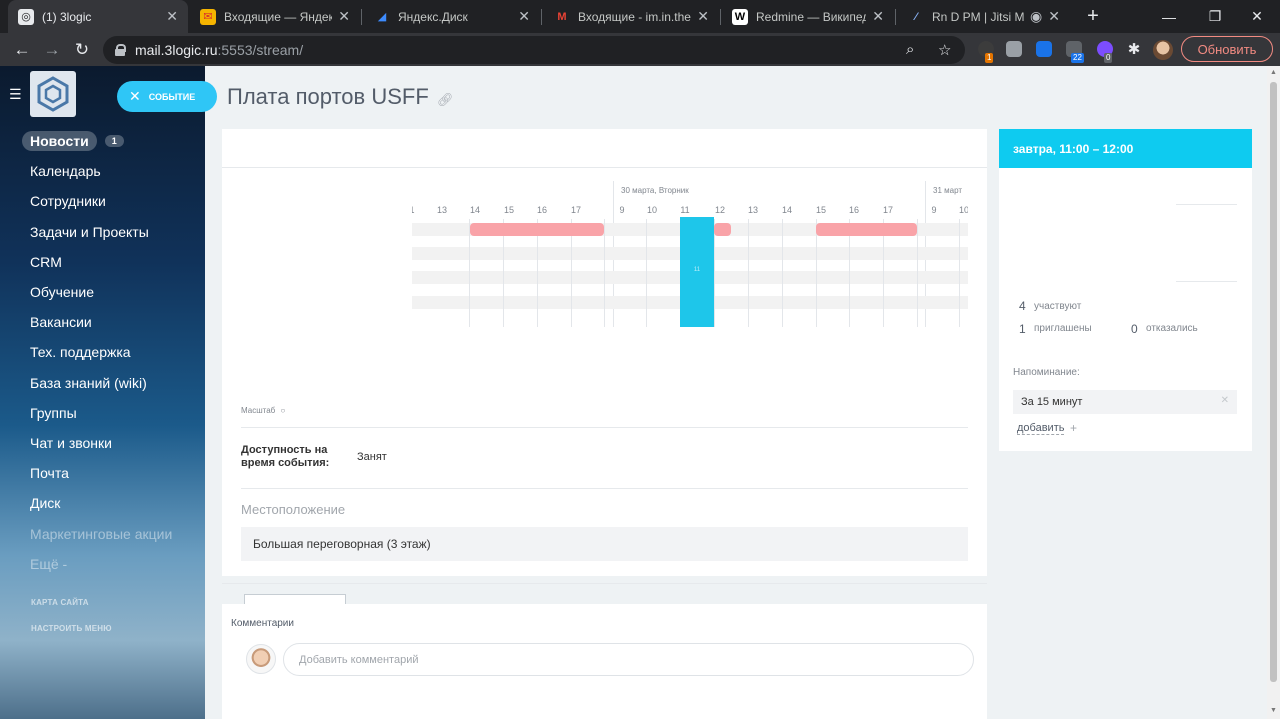 The height and width of the screenshot is (719, 1280). I want to click on hour-label: 11, so click(685, 210).